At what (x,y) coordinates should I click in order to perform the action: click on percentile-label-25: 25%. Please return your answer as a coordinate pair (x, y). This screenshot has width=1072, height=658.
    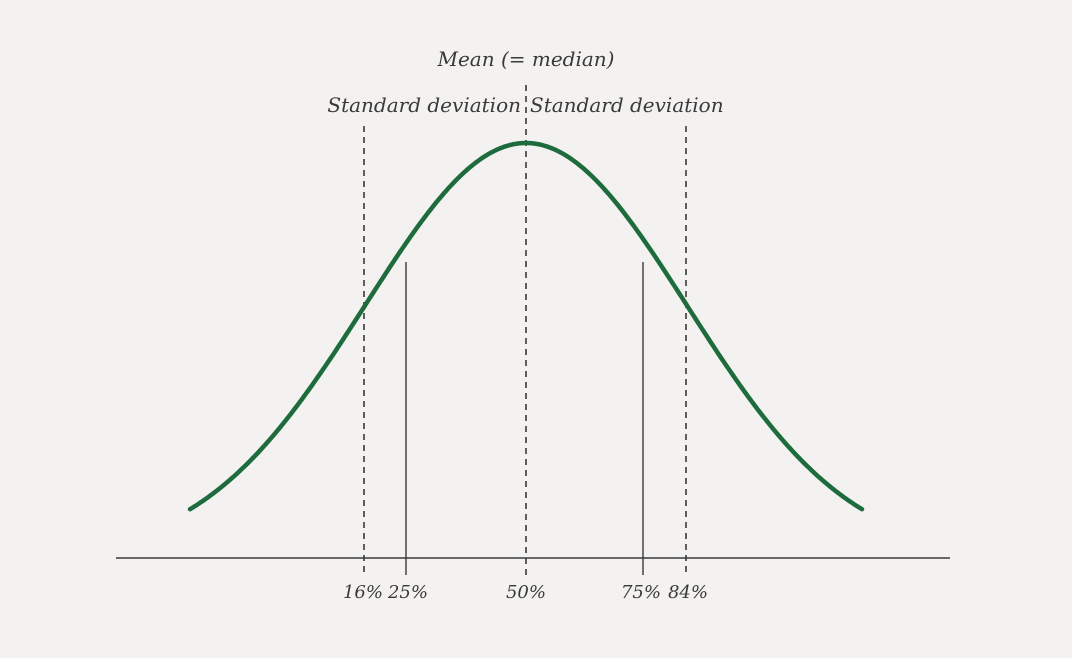
    Looking at the image, I should click on (407, 592).